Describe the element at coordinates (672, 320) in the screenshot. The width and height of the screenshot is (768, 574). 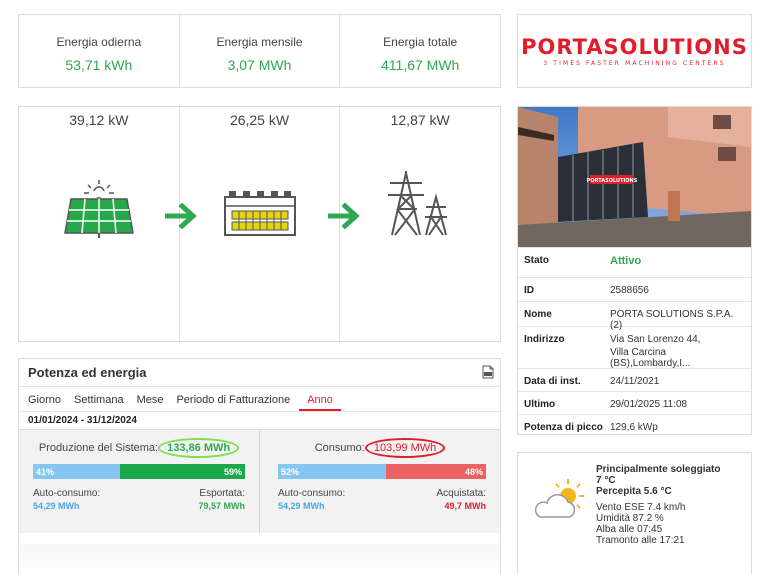
I see `info-value: PORTA SOLUTIONS S.P.A. (2)` at that location.